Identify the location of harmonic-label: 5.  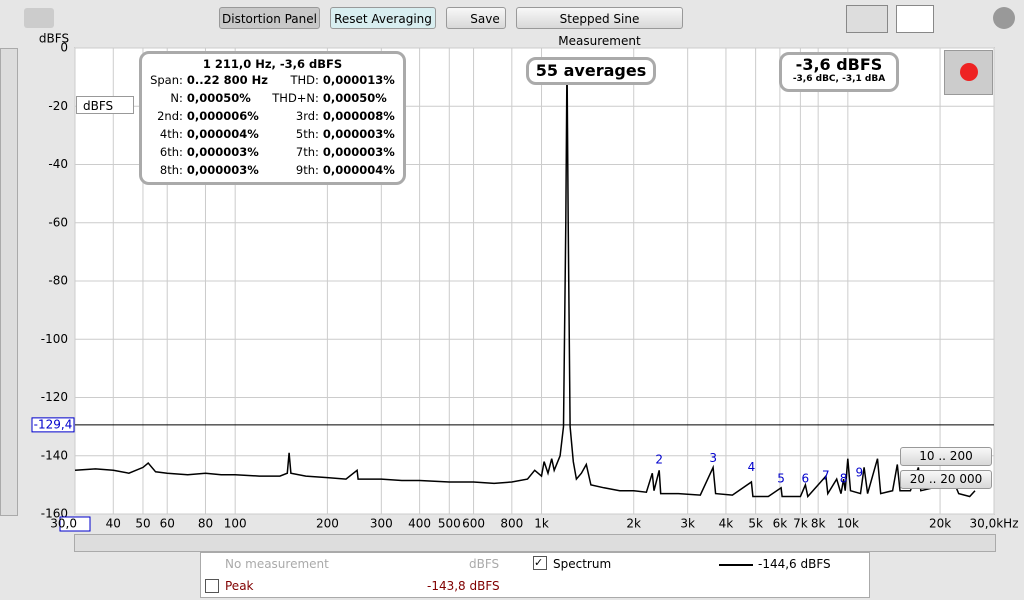
(781, 479).